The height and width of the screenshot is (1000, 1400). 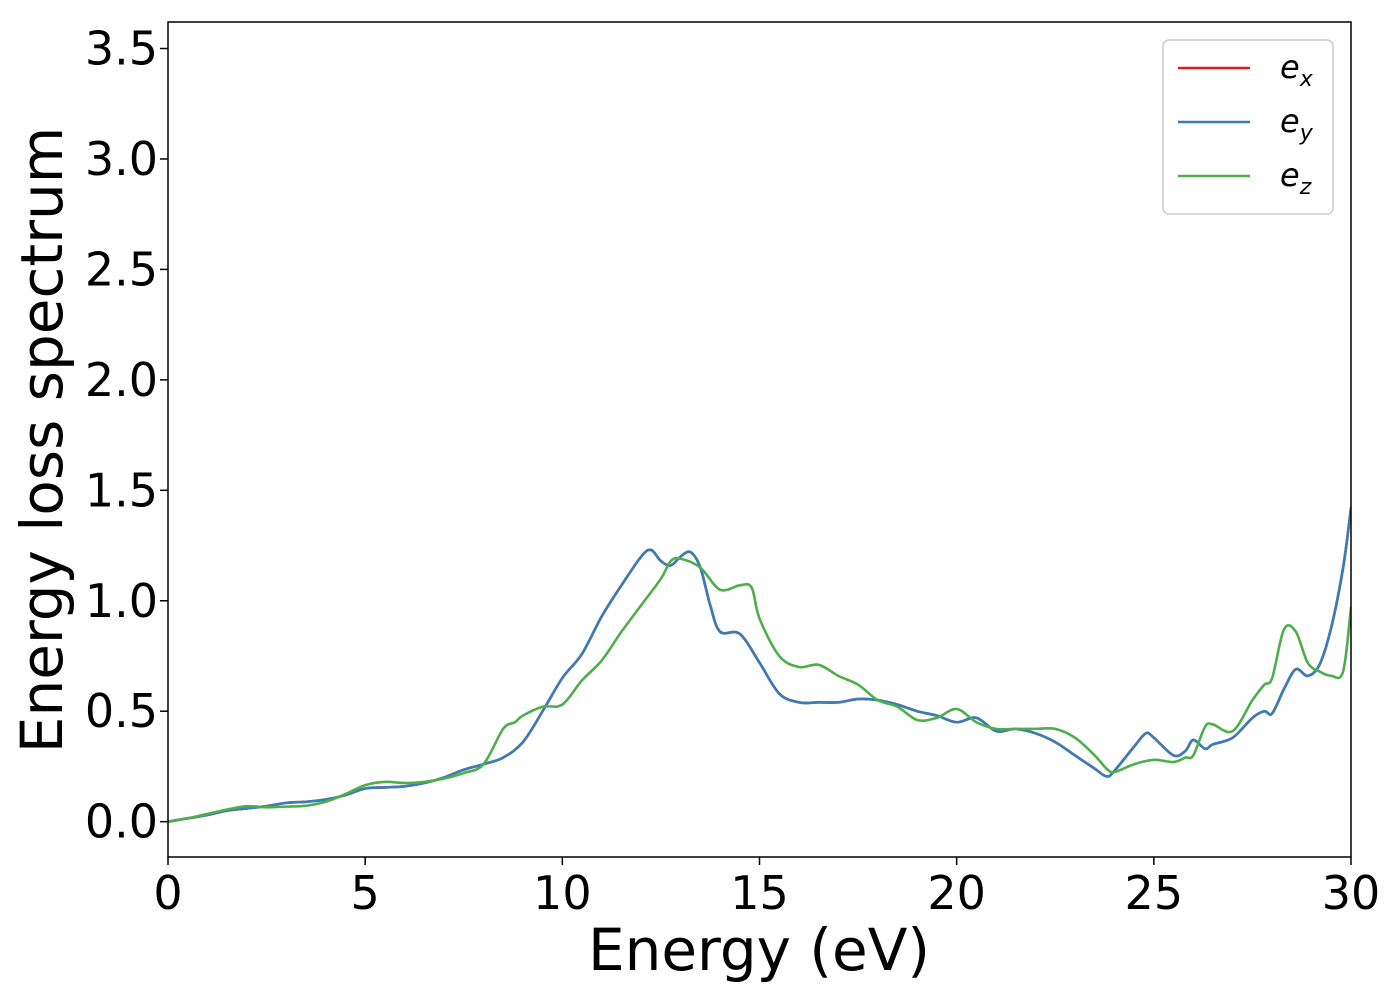 What do you see at coordinates (121, 159) in the screenshot?
I see `y-tick-label: 3.0` at bounding box center [121, 159].